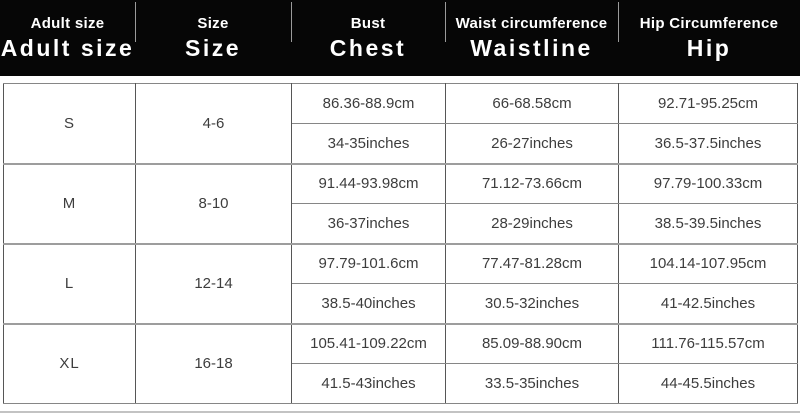  Describe the element at coordinates (708, 343) in the screenshot. I see `hip-cm-xl: 111.76-115.57cm` at that location.